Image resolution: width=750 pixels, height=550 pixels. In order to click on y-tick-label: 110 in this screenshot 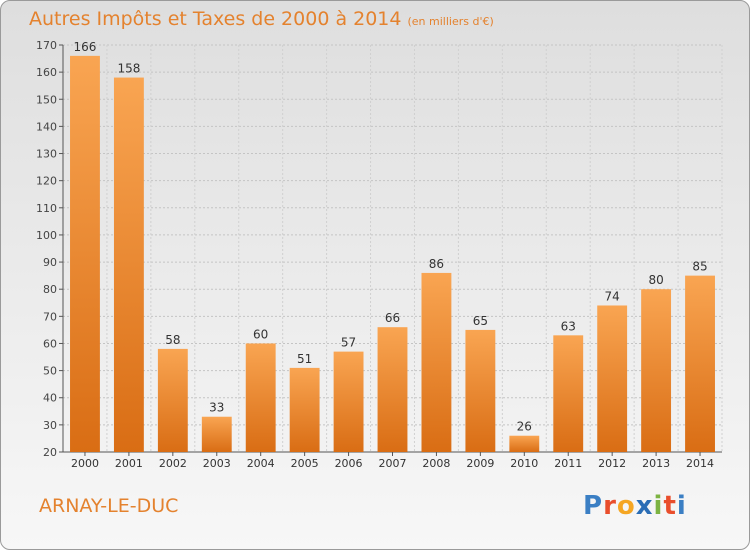, I will do `click(46, 208)`.